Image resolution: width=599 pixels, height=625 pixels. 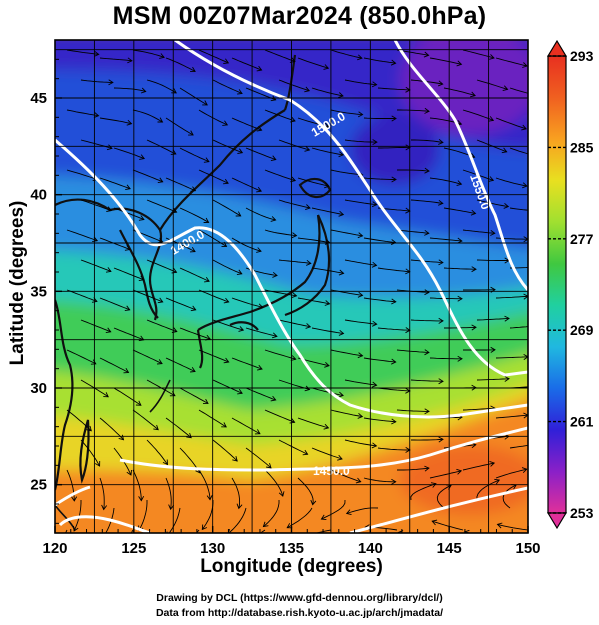 What do you see at coordinates (38, 195) in the screenshot?
I see `y-tick-label: 40` at bounding box center [38, 195].